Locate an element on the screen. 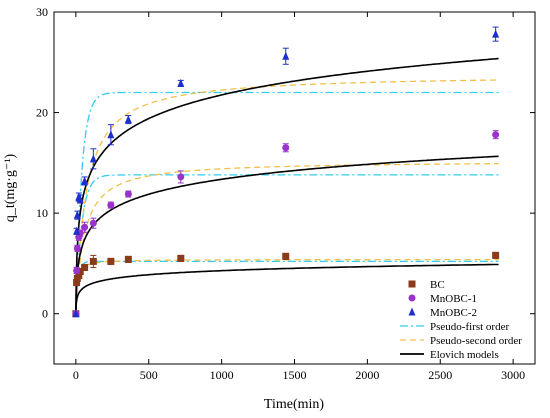 This screenshot has height=418, width=550. legend-label: MnOBC-1 is located at coordinates (453, 299).